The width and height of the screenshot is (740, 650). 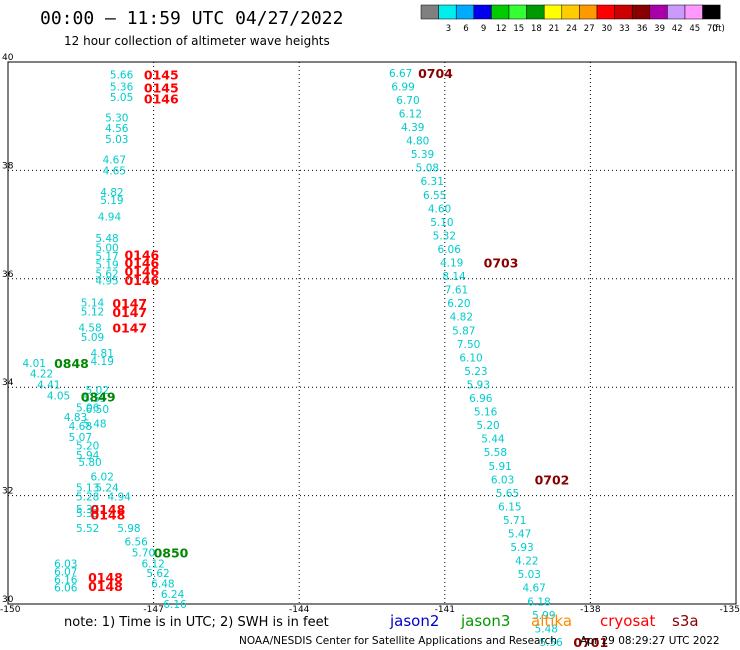 I want to click on swh-value: 5.10, so click(x=441, y=223).